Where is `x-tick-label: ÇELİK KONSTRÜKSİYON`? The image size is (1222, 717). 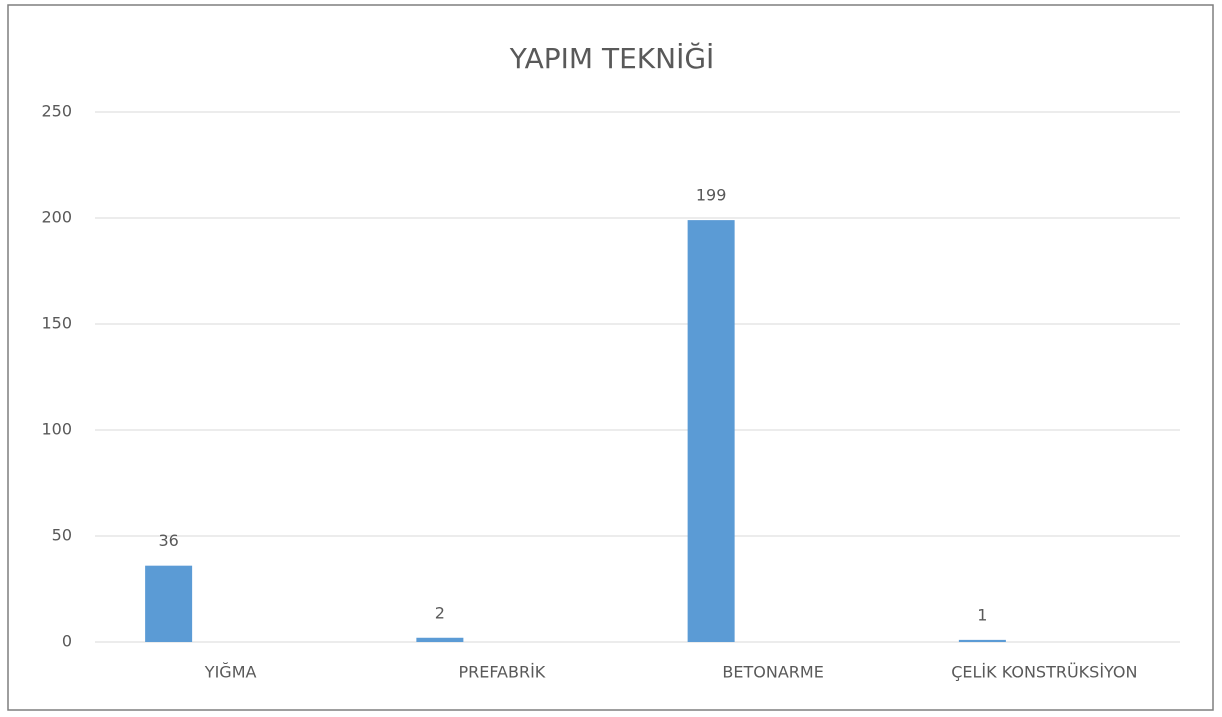
x-tick-label: ÇELİK KONSTRÜKSİYON is located at coordinates (1044, 672).